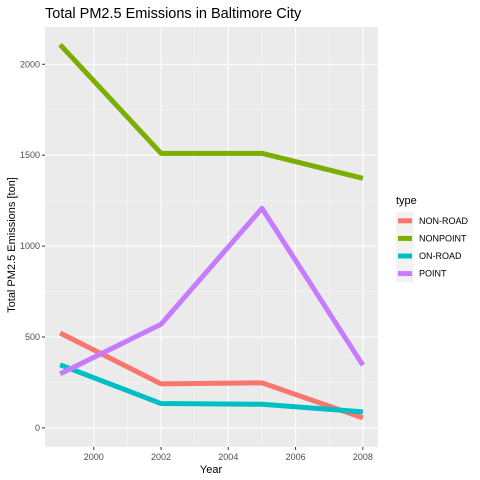  I want to click on x-tick-label: 2000, so click(94, 457).